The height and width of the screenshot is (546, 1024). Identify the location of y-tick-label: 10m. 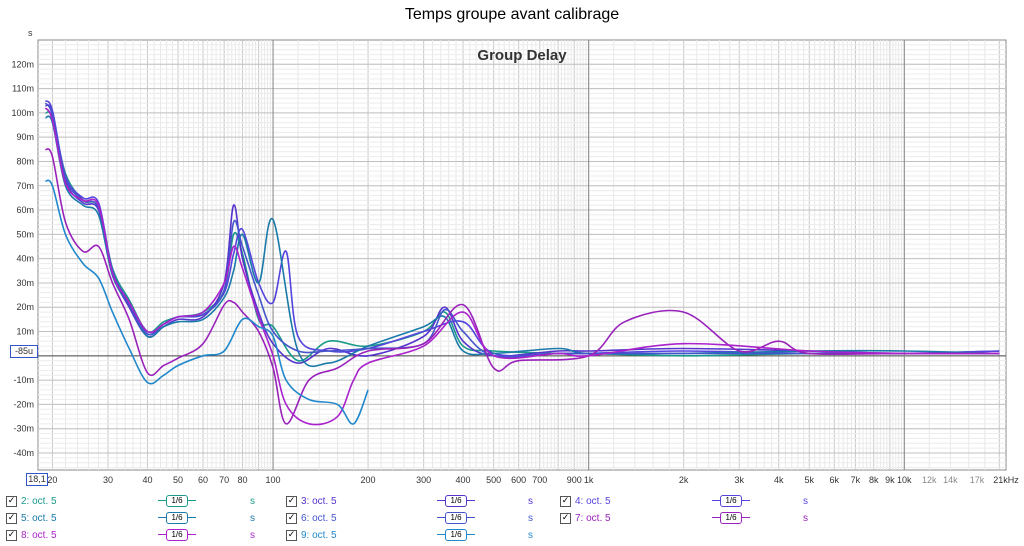
(25, 332).